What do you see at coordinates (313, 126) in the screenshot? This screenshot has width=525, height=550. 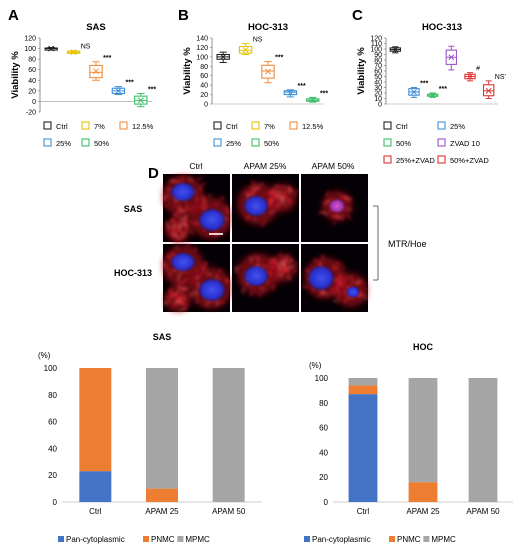 I see `legend-label: 12.5%` at bounding box center [313, 126].